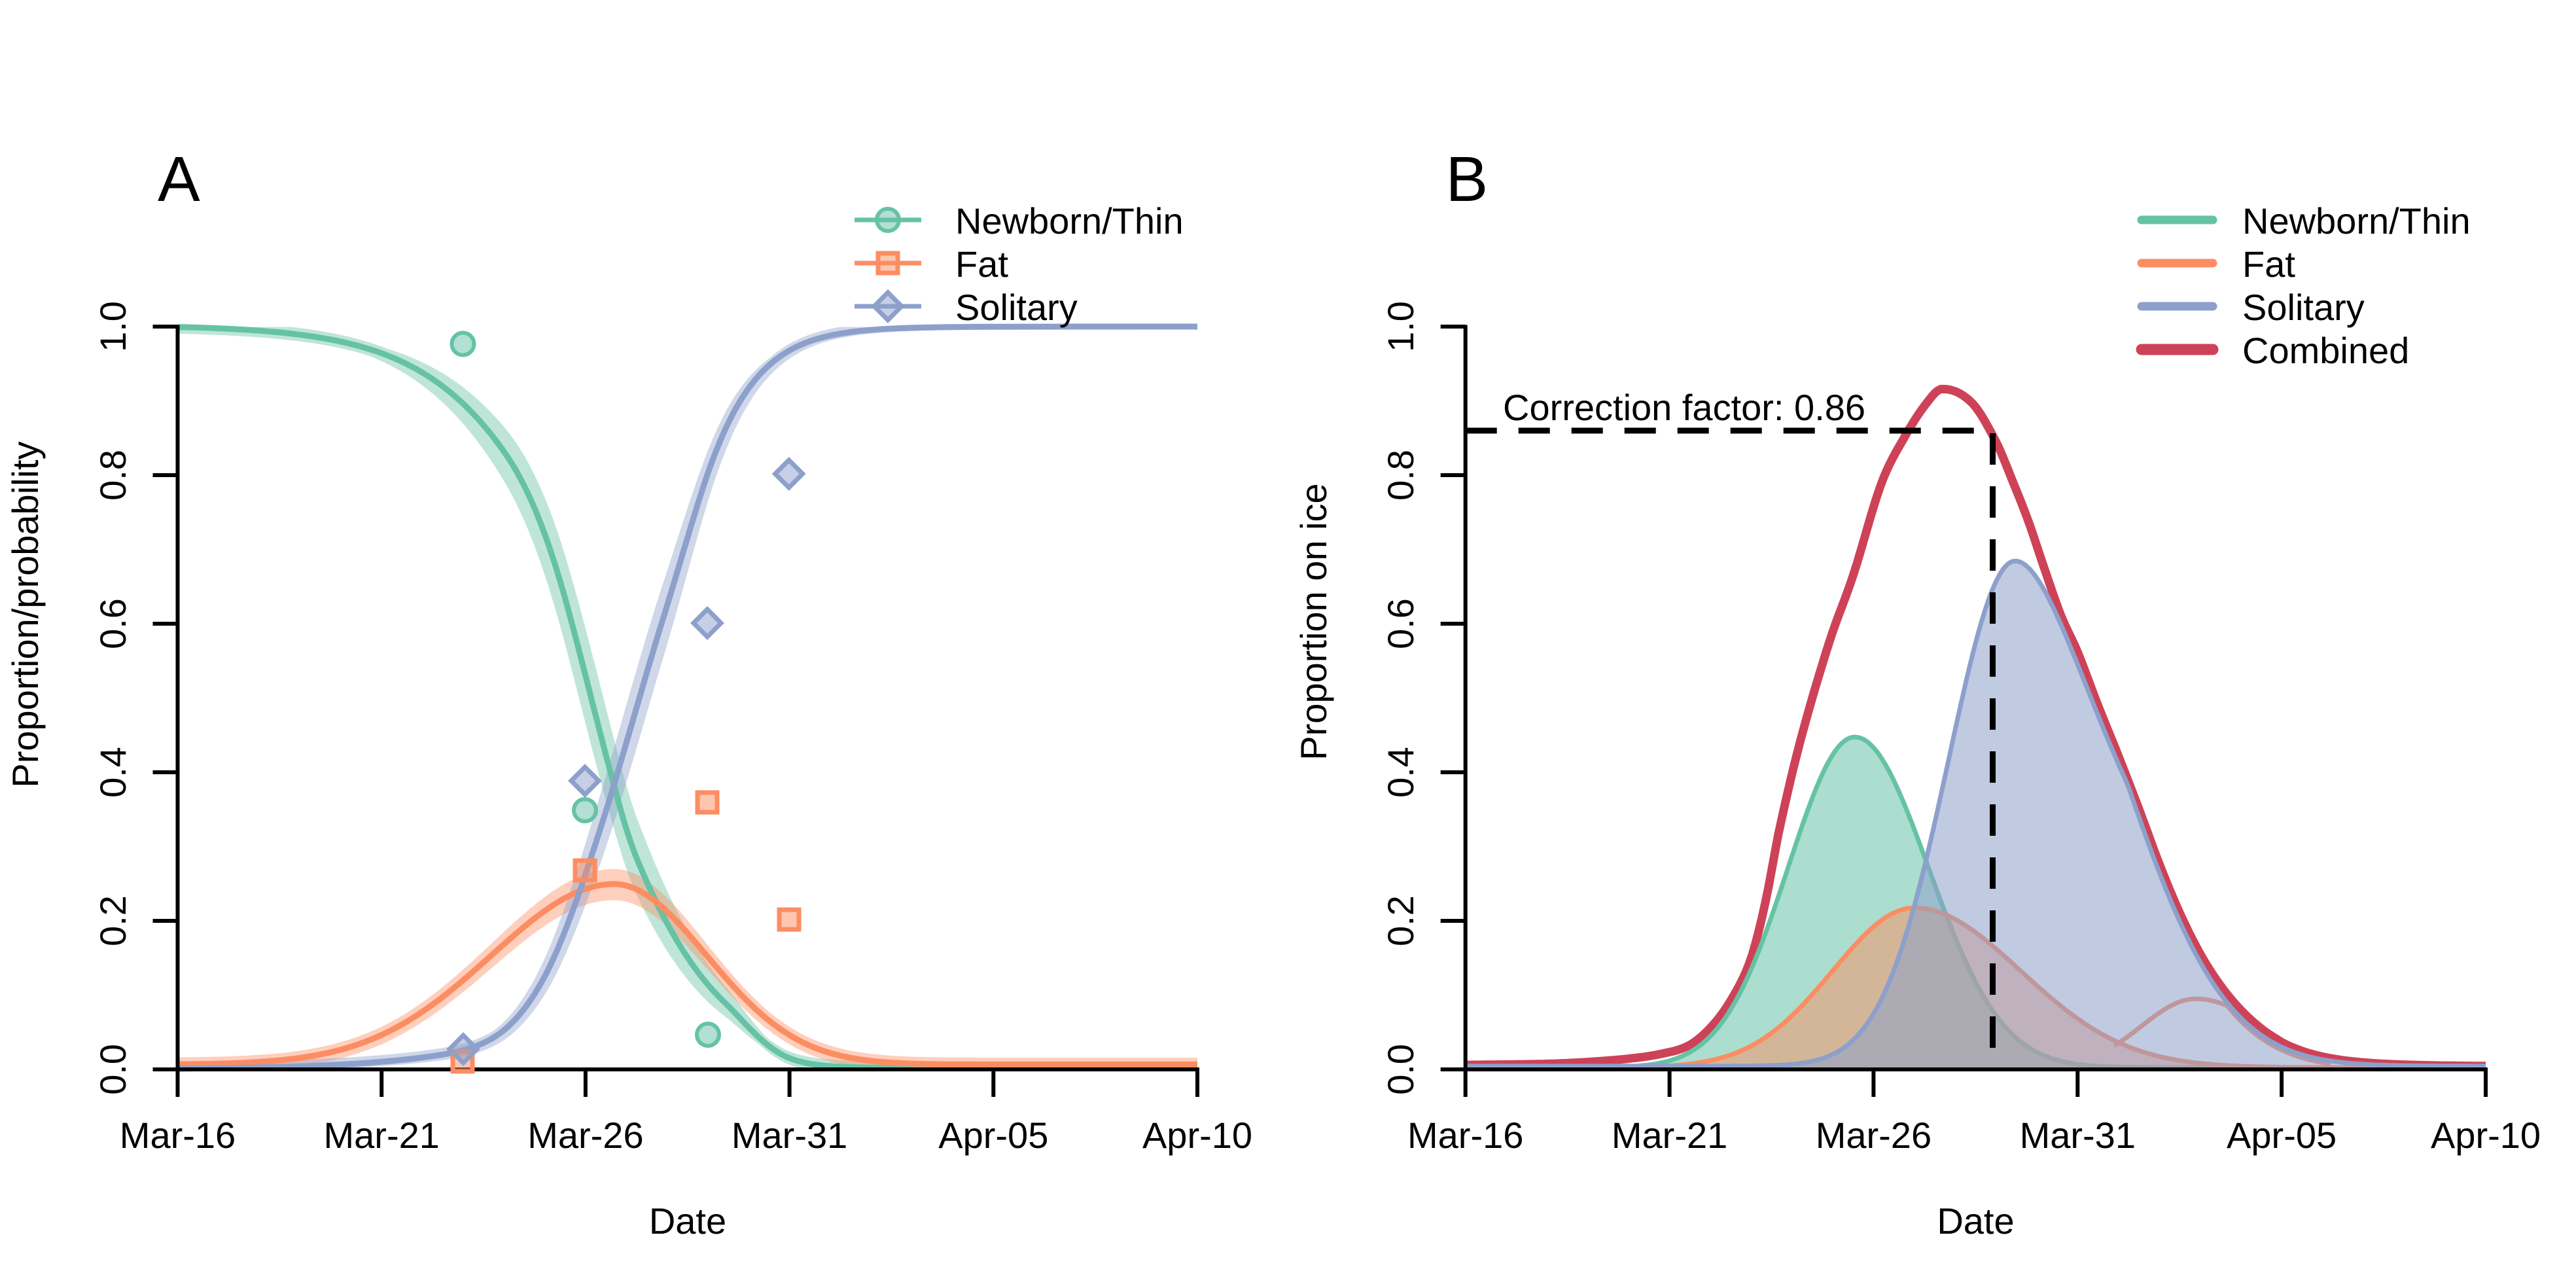  I want to click on svg-text: Correction factor: 0.86, so click(1684, 407).